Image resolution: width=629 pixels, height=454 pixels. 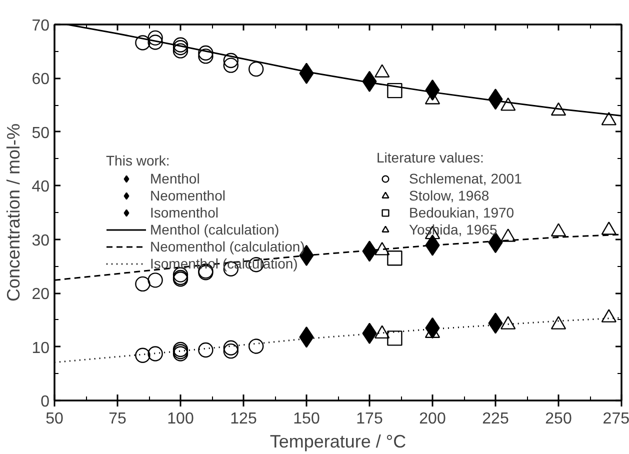 I want to click on legend-label: Neomenthol (calculation), so click(x=228, y=246).